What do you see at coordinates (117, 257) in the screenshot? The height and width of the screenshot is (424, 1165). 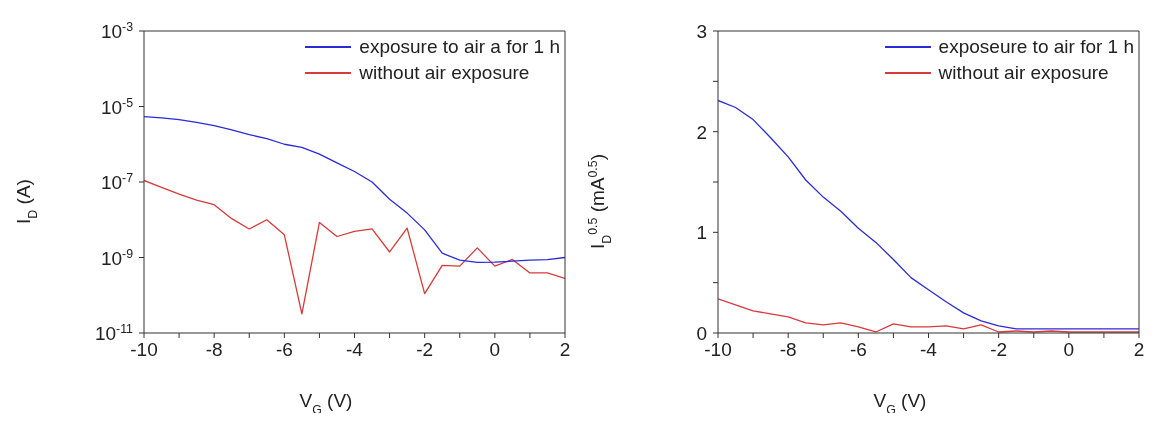 I see `y-tick-label: 10$^{-9}$` at bounding box center [117, 257].